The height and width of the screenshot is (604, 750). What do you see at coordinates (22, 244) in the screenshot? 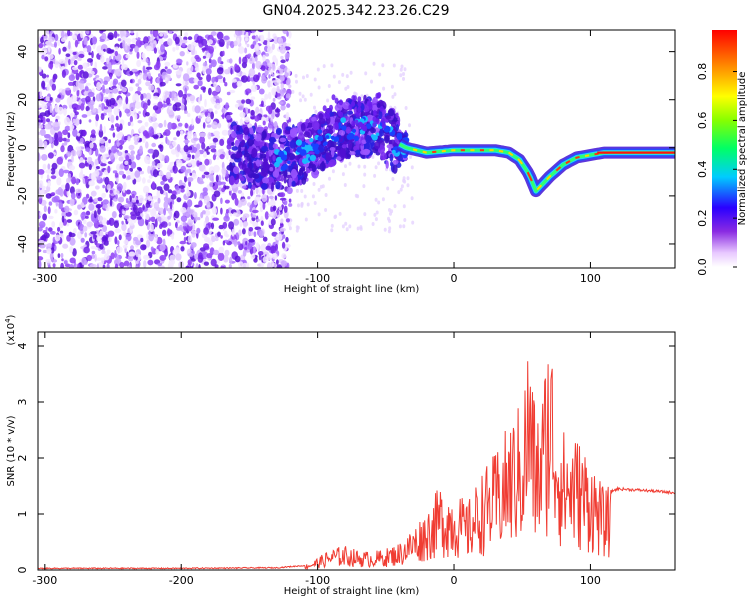
I see `y-tick-label: -40` at bounding box center [22, 244].